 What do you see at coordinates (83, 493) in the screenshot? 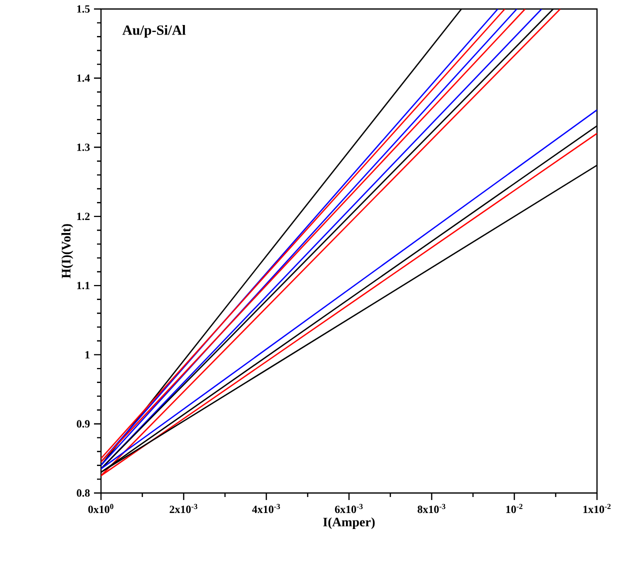
I see `y-tick-label: 0.8` at bounding box center [83, 493].